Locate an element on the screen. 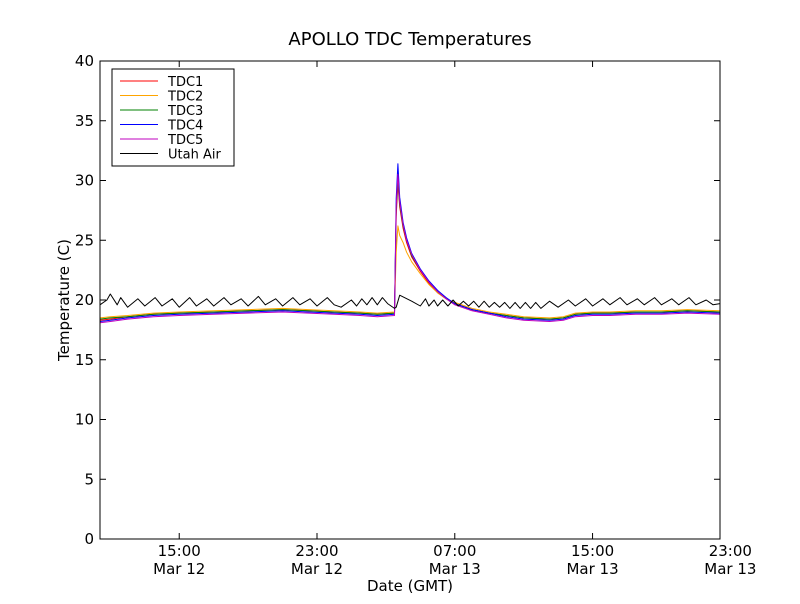 The width and height of the screenshot is (800, 604). y-tick-label: 40 is located at coordinates (84, 61).